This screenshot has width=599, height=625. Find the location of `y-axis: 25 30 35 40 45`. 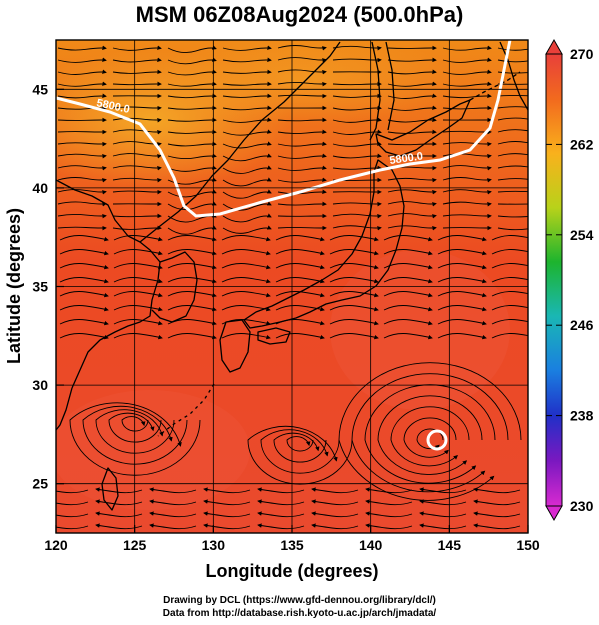

y-axis: 25 30 35 40 45 is located at coordinates (48, 286).